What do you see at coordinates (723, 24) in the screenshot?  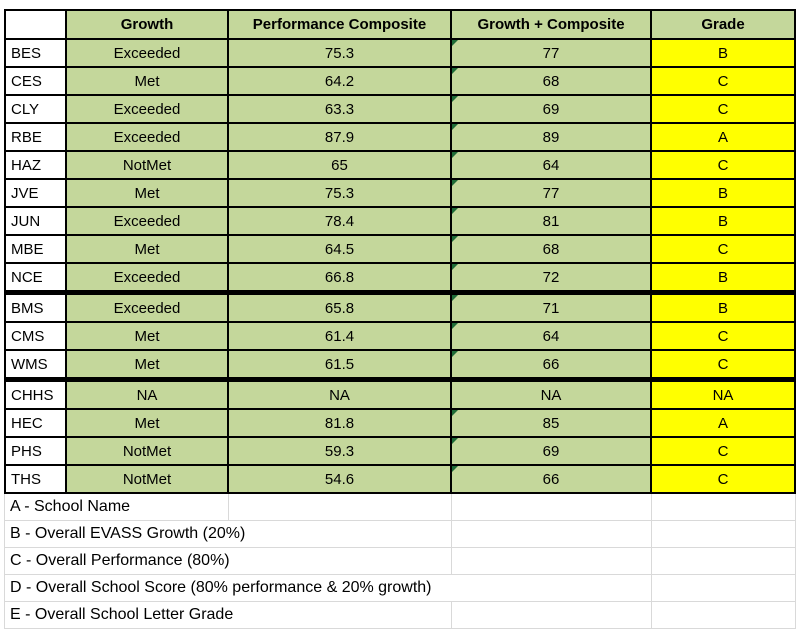 I see `col-header-grade: Grade` at bounding box center [723, 24].